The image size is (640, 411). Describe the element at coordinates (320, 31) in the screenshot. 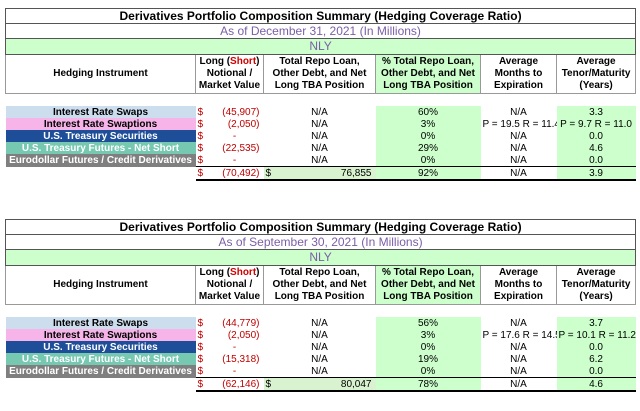

I see `table-date: As of December 31, 2021 (In Millions)` at that location.